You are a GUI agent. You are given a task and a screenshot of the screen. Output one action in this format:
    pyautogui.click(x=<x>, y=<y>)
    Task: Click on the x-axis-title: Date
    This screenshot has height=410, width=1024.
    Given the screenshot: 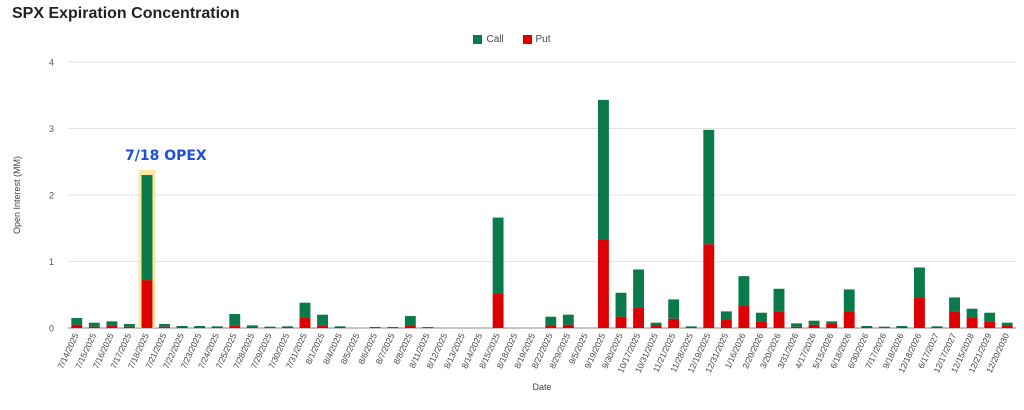 What is the action you would take?
    pyautogui.click(x=541, y=387)
    